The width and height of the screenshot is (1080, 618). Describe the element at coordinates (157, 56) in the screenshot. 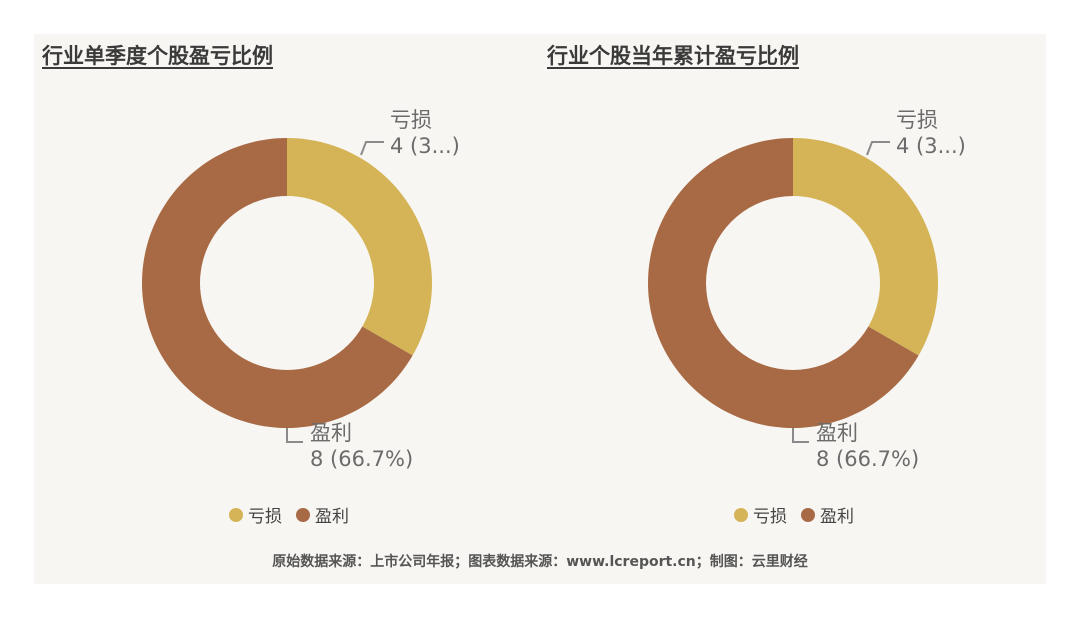

I see `chart-title-left: 行业单季度个股盈亏比例` at that location.